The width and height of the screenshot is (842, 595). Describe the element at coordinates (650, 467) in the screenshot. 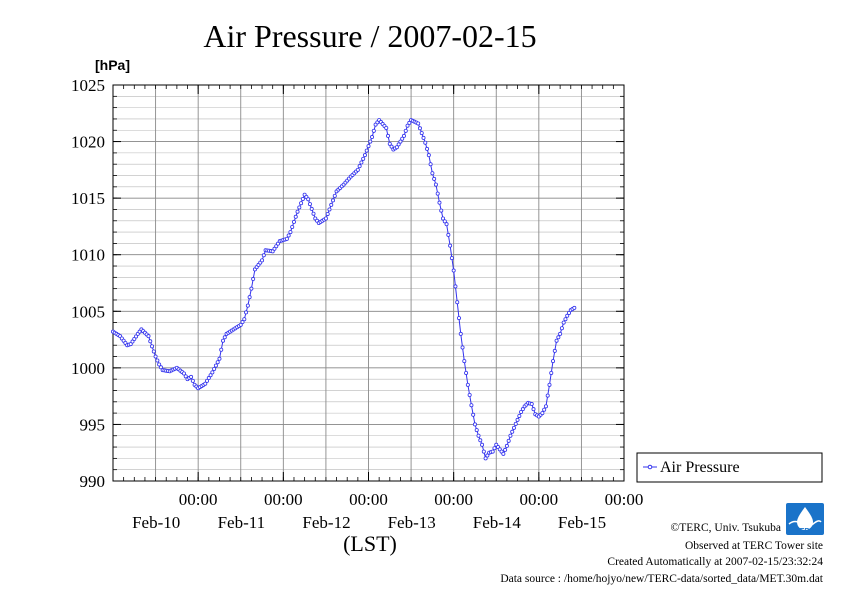

I see `legend-marker` at that location.